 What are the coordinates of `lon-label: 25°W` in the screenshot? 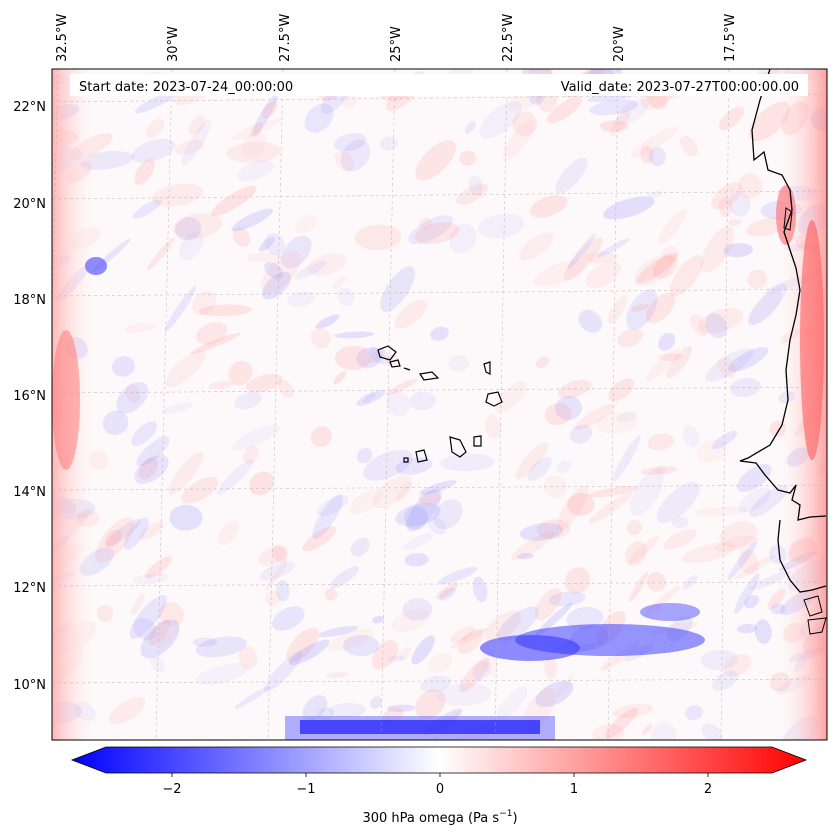 It's located at (396, 44).